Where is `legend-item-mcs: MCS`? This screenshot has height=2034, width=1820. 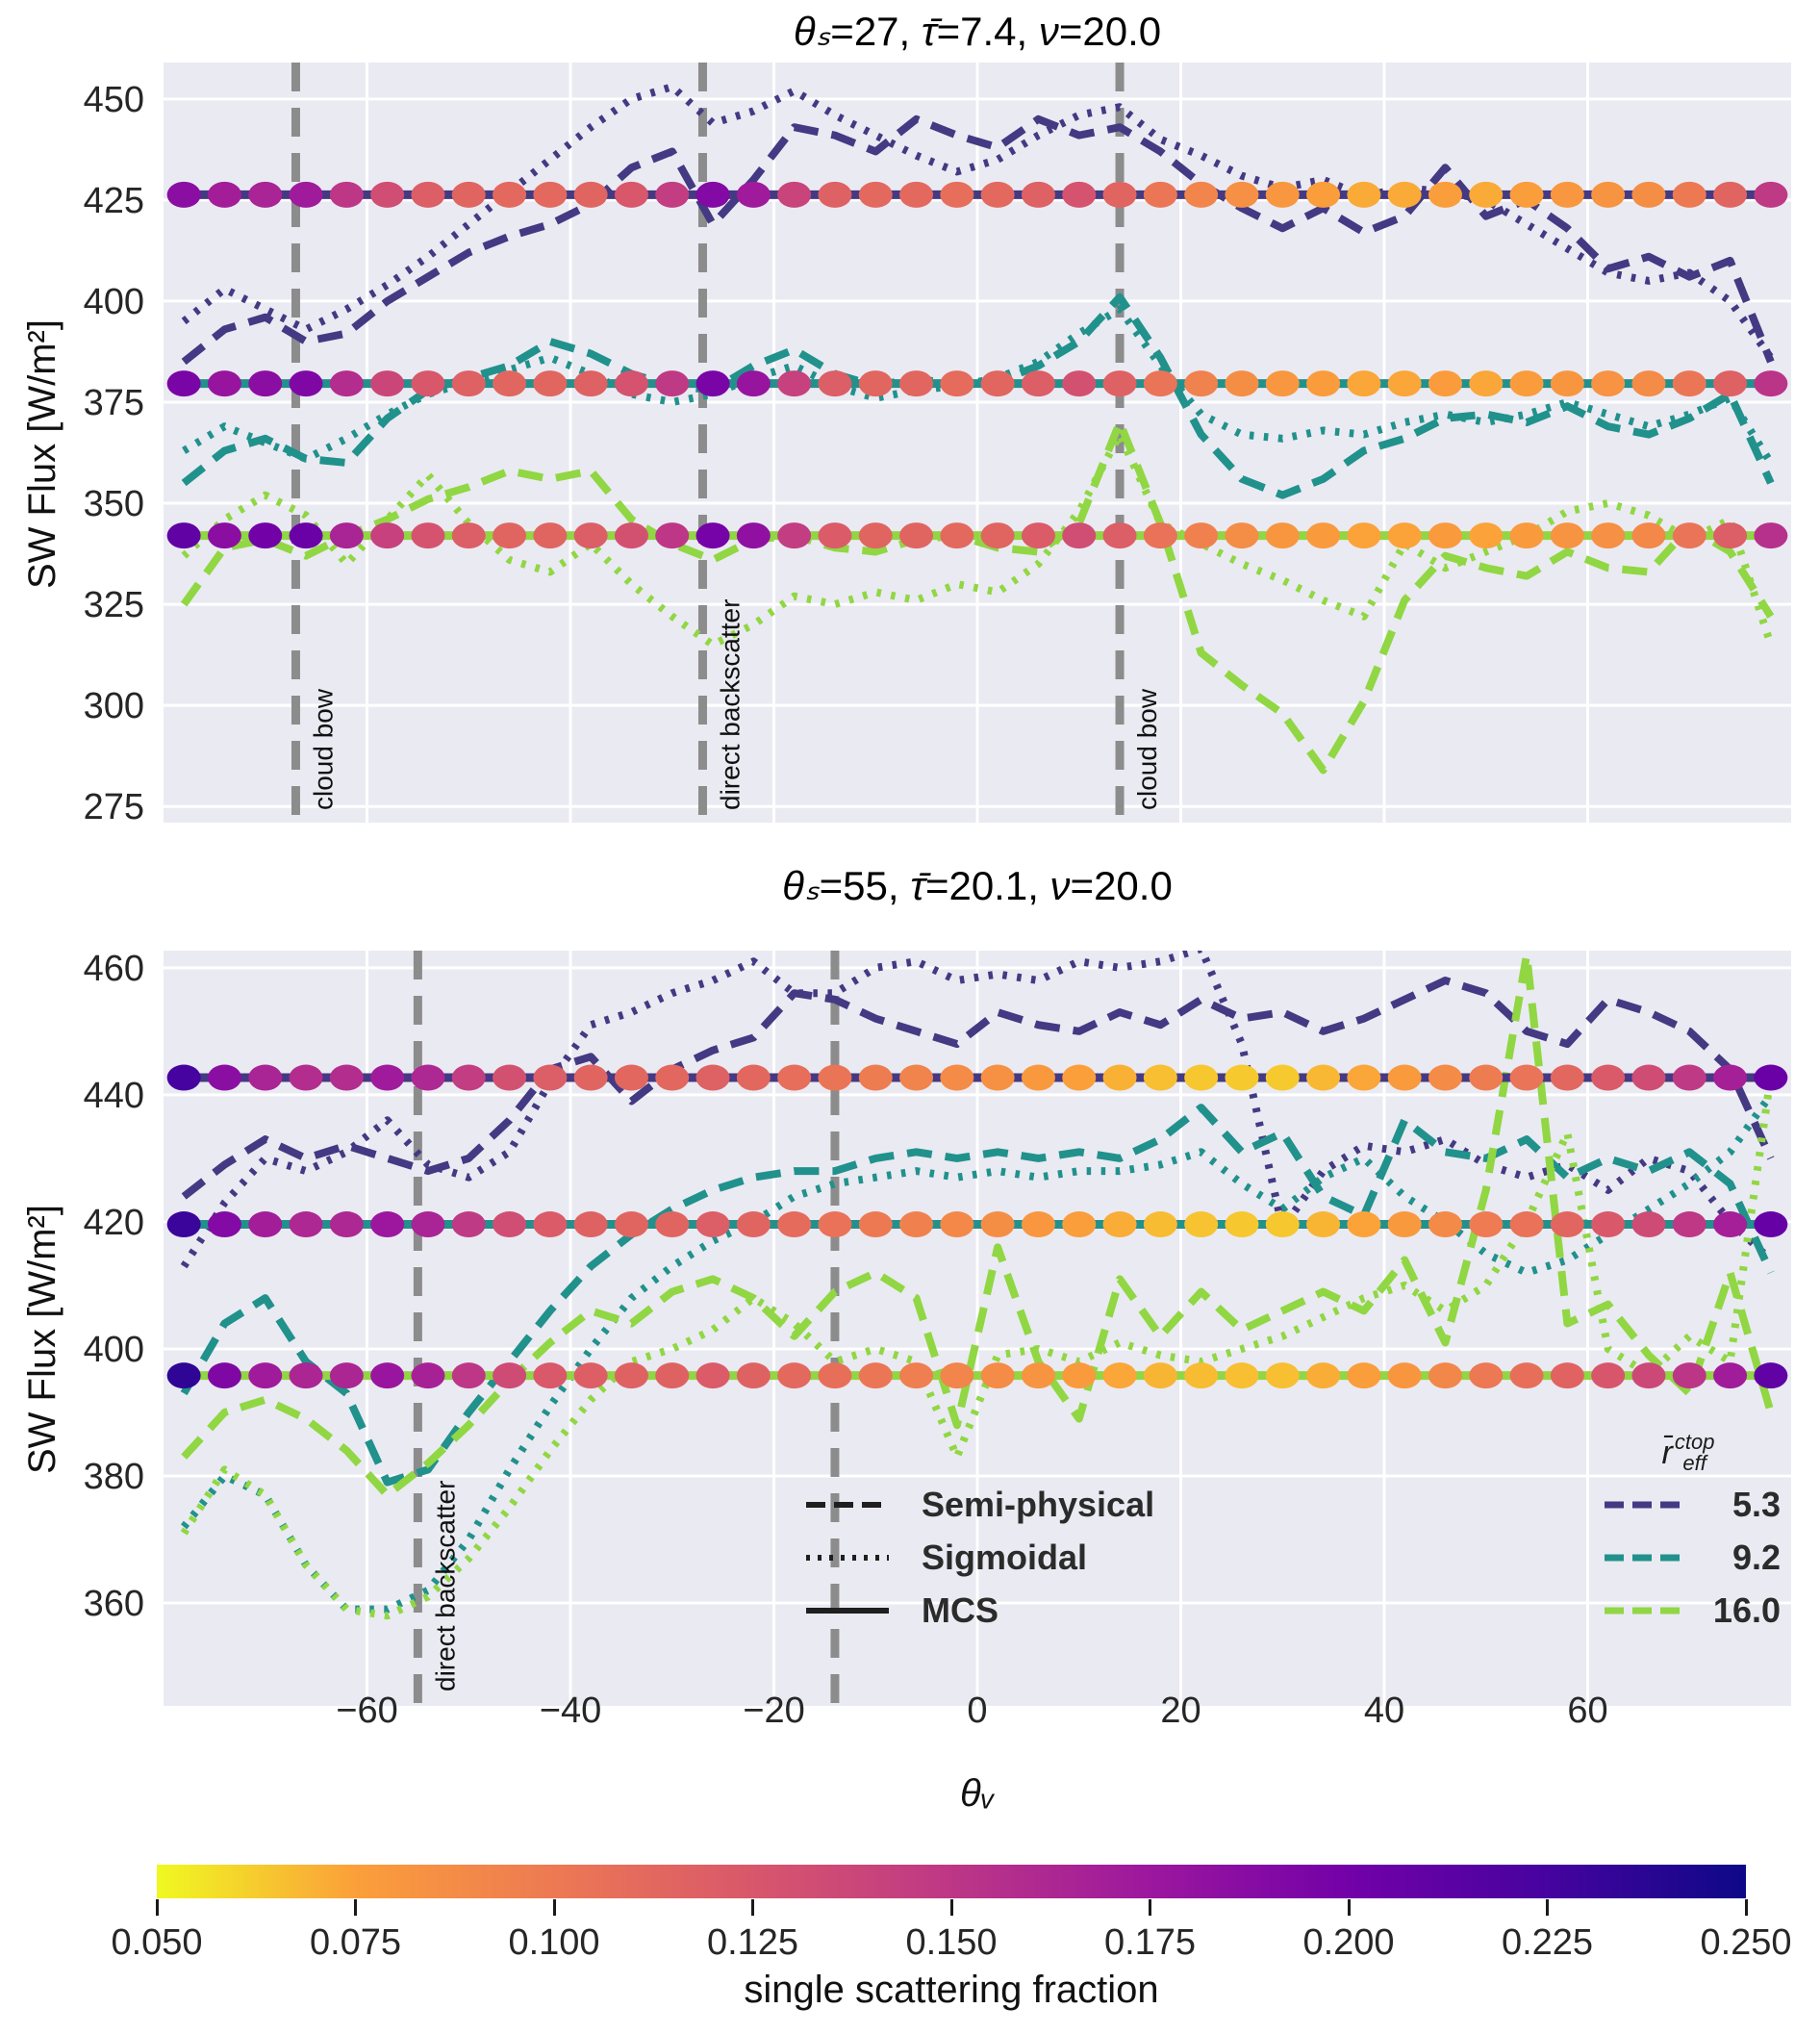 legend-item-mcs: MCS is located at coordinates (979, 1610).